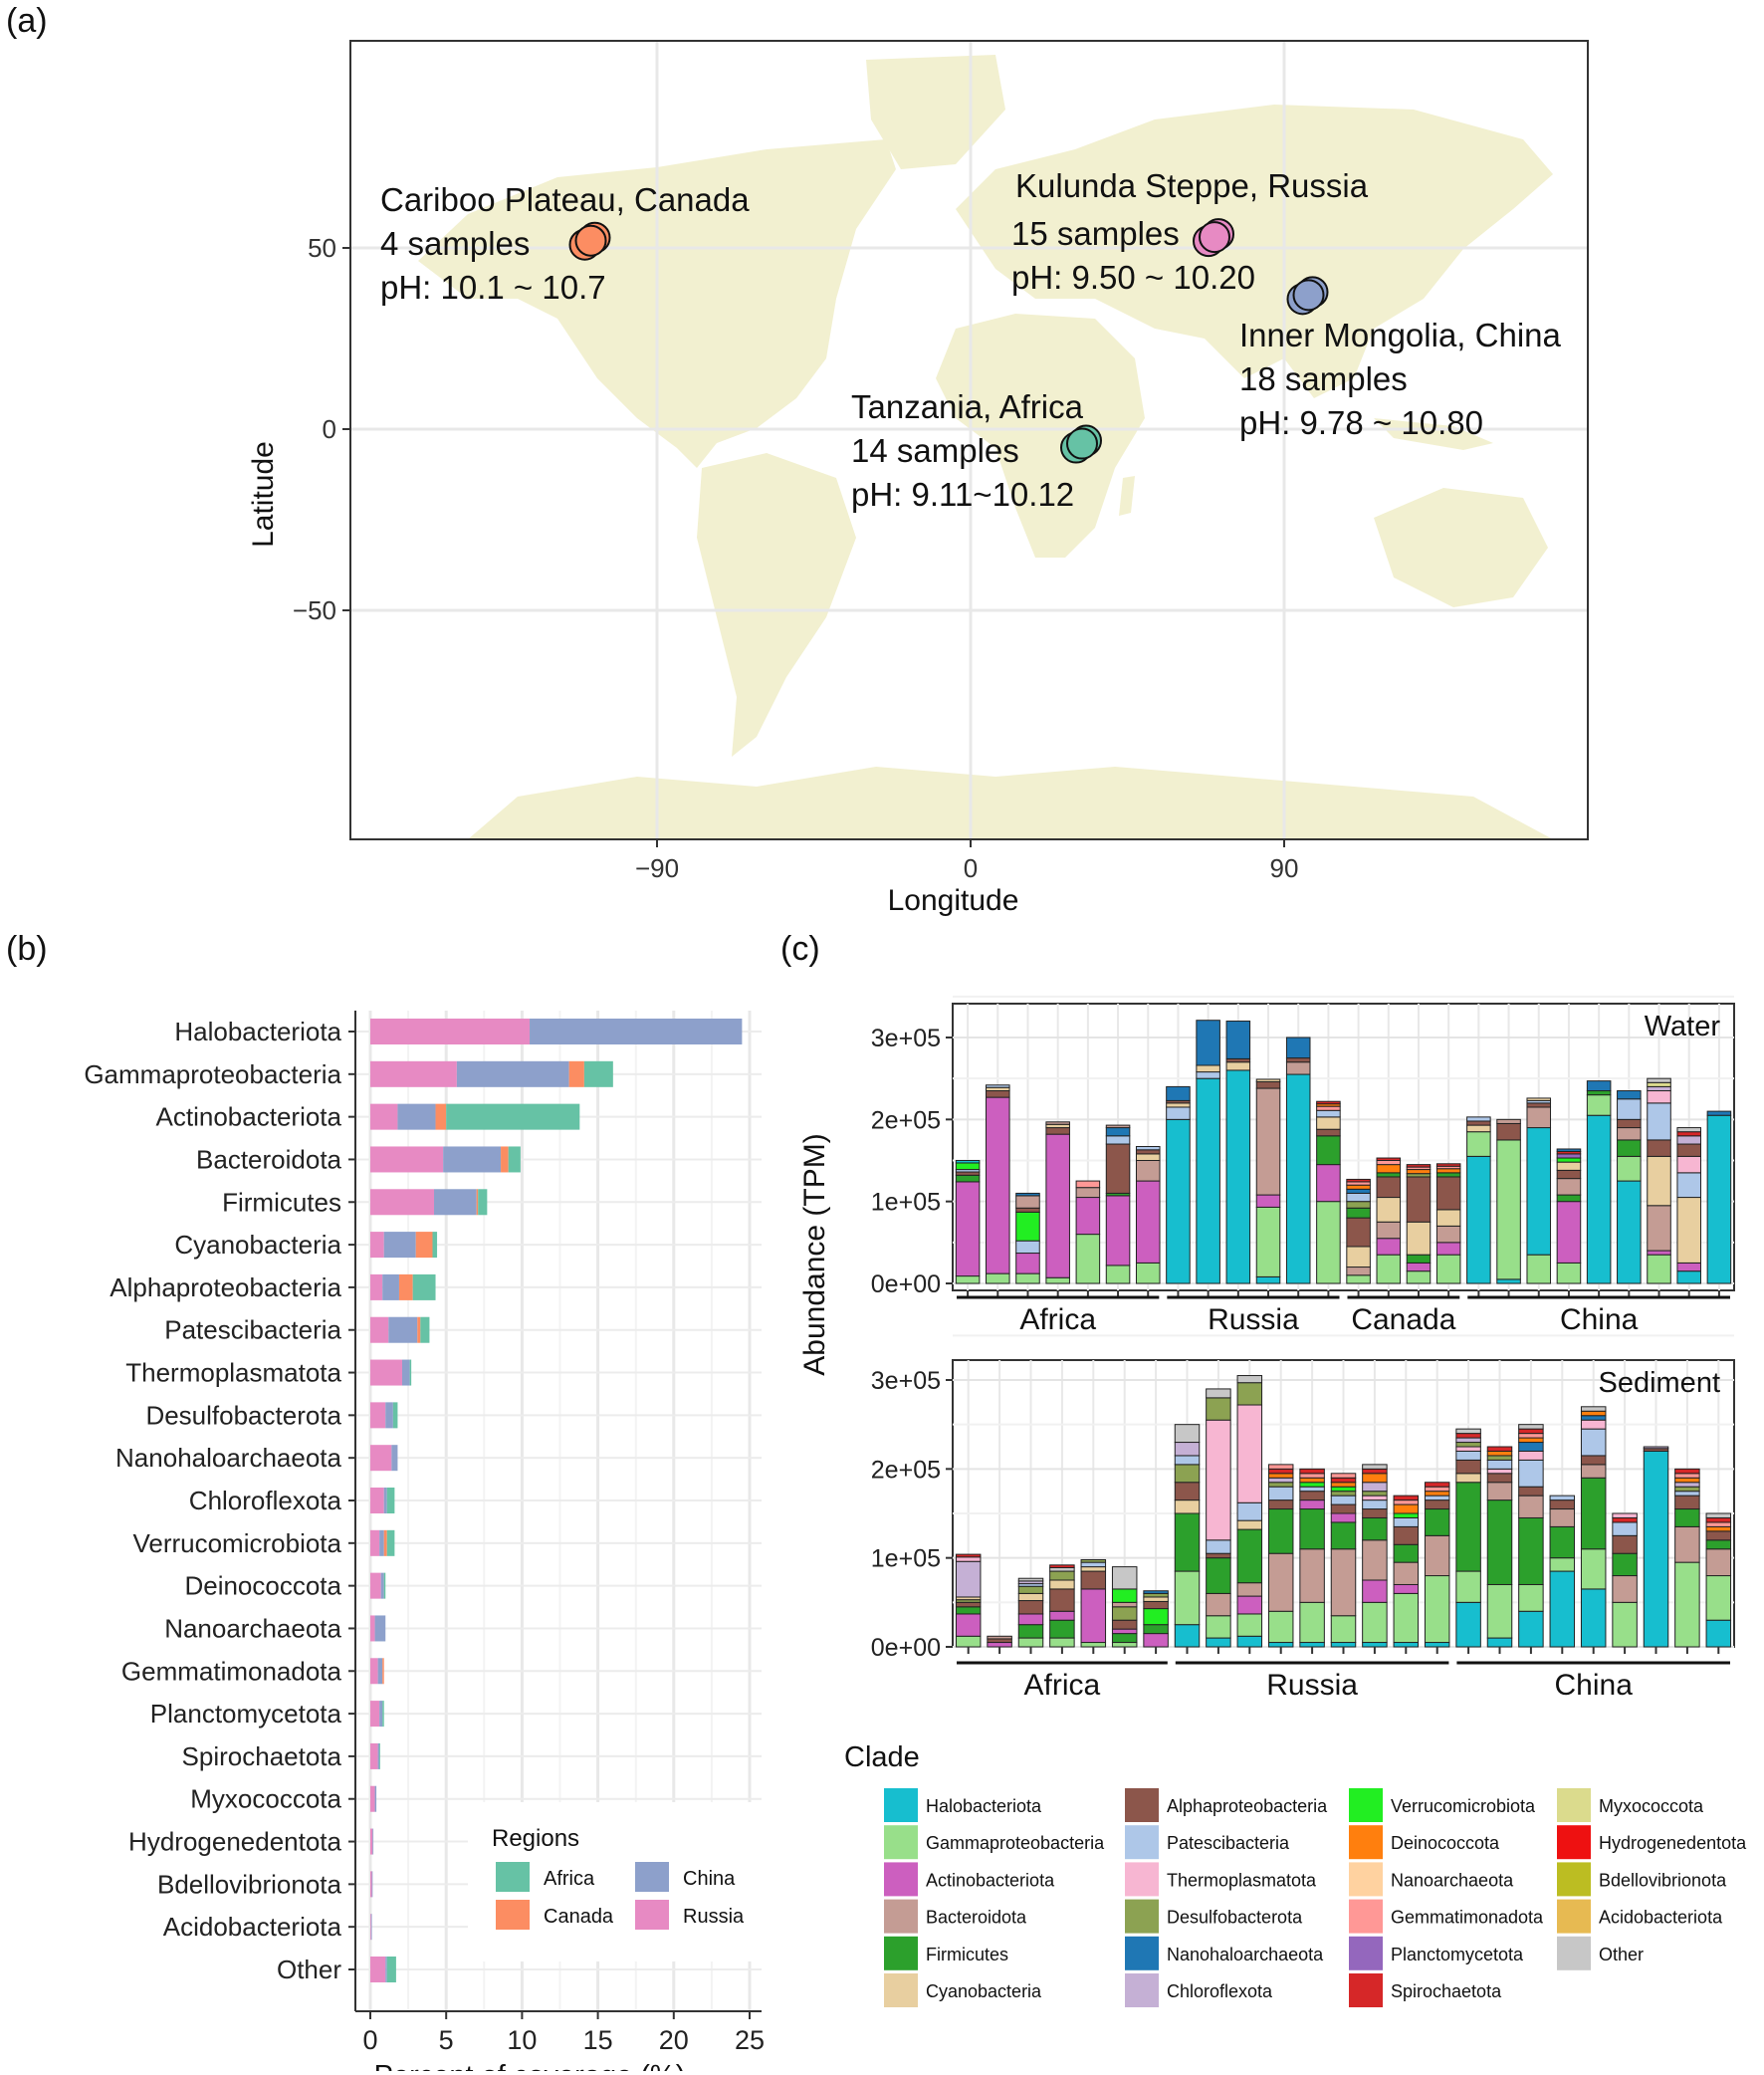 Image resolution: width=1764 pixels, height=2075 pixels. I want to click on site-marker-china, so click(1308, 296).